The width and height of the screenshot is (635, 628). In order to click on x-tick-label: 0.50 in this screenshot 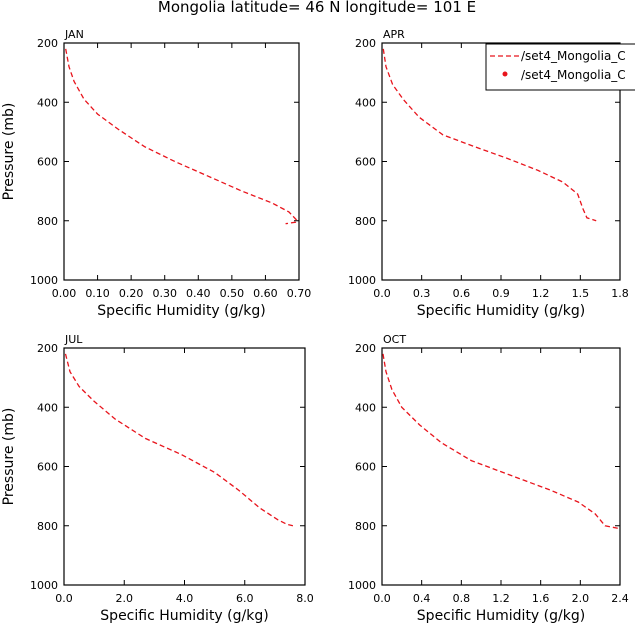, I will do `click(232, 293)`.